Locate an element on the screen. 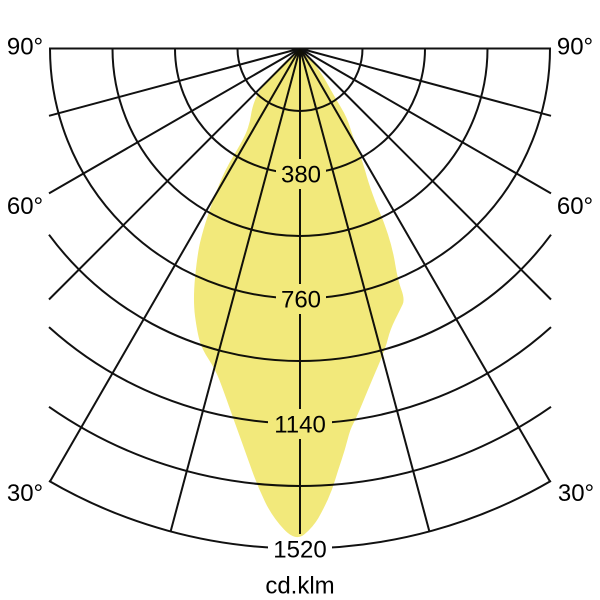 The height and width of the screenshot is (600, 600). grid-radial-line--75 is located at coordinates (174, 82).